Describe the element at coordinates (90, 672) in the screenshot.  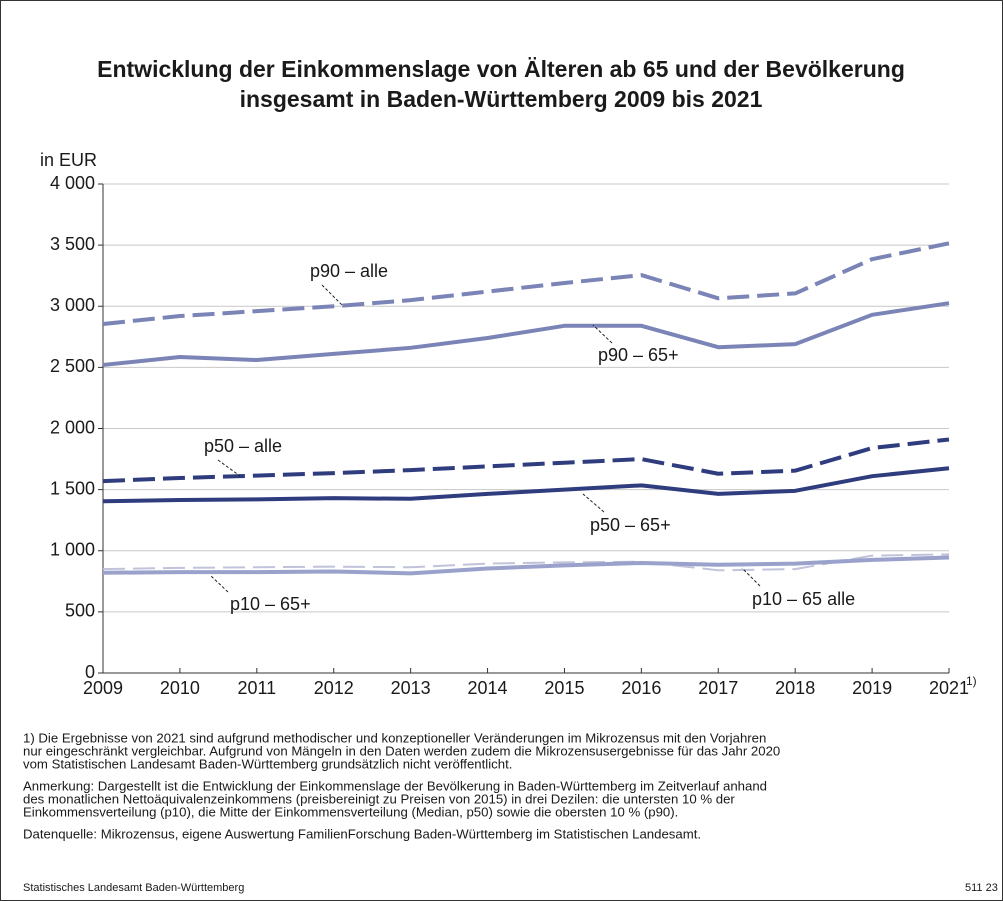
I see `y-tick-label: 0` at that location.